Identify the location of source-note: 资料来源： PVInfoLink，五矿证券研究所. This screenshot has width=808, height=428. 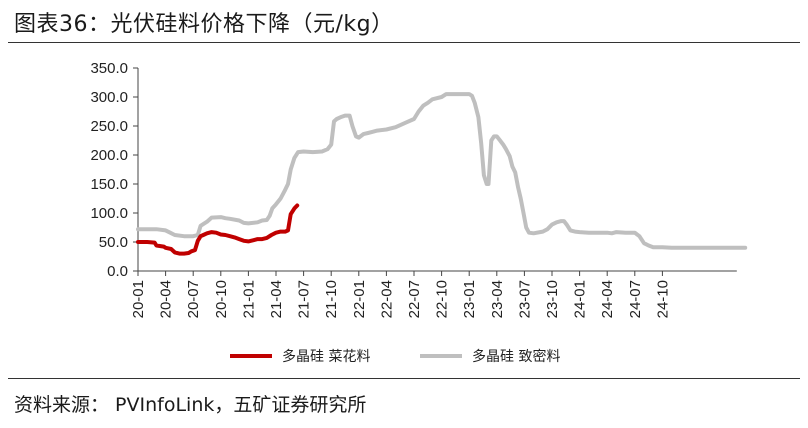
(190, 405).